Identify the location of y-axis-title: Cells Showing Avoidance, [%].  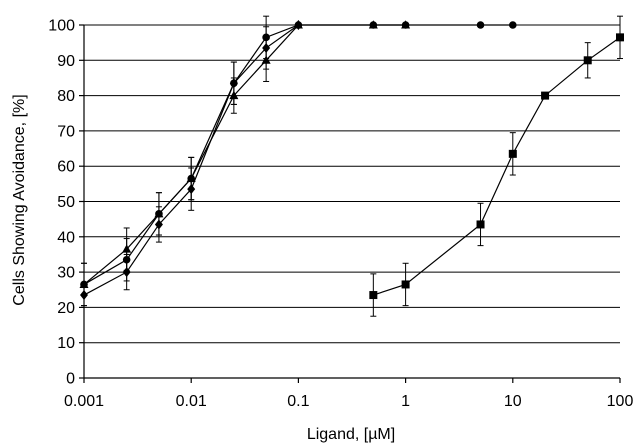
(19, 199).